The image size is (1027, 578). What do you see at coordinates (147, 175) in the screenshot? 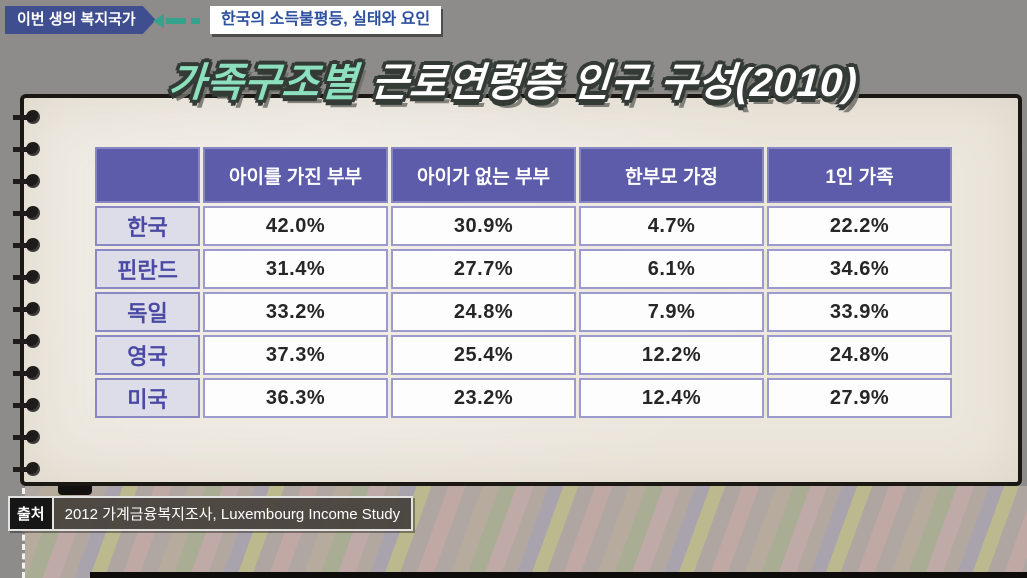
I see `table-corner-cell` at bounding box center [147, 175].